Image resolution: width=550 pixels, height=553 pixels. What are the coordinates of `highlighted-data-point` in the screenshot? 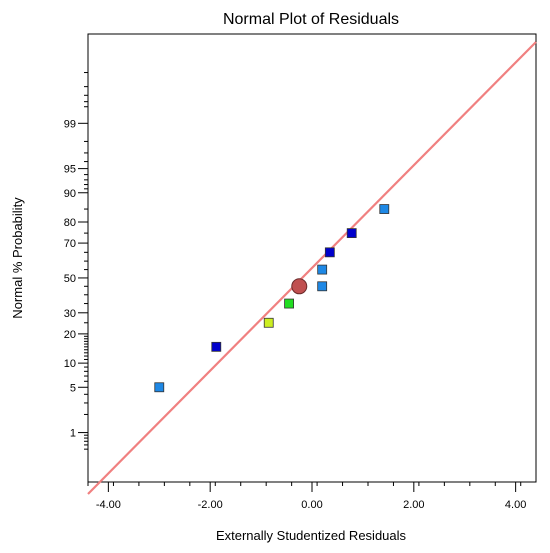 It's located at (299, 286).